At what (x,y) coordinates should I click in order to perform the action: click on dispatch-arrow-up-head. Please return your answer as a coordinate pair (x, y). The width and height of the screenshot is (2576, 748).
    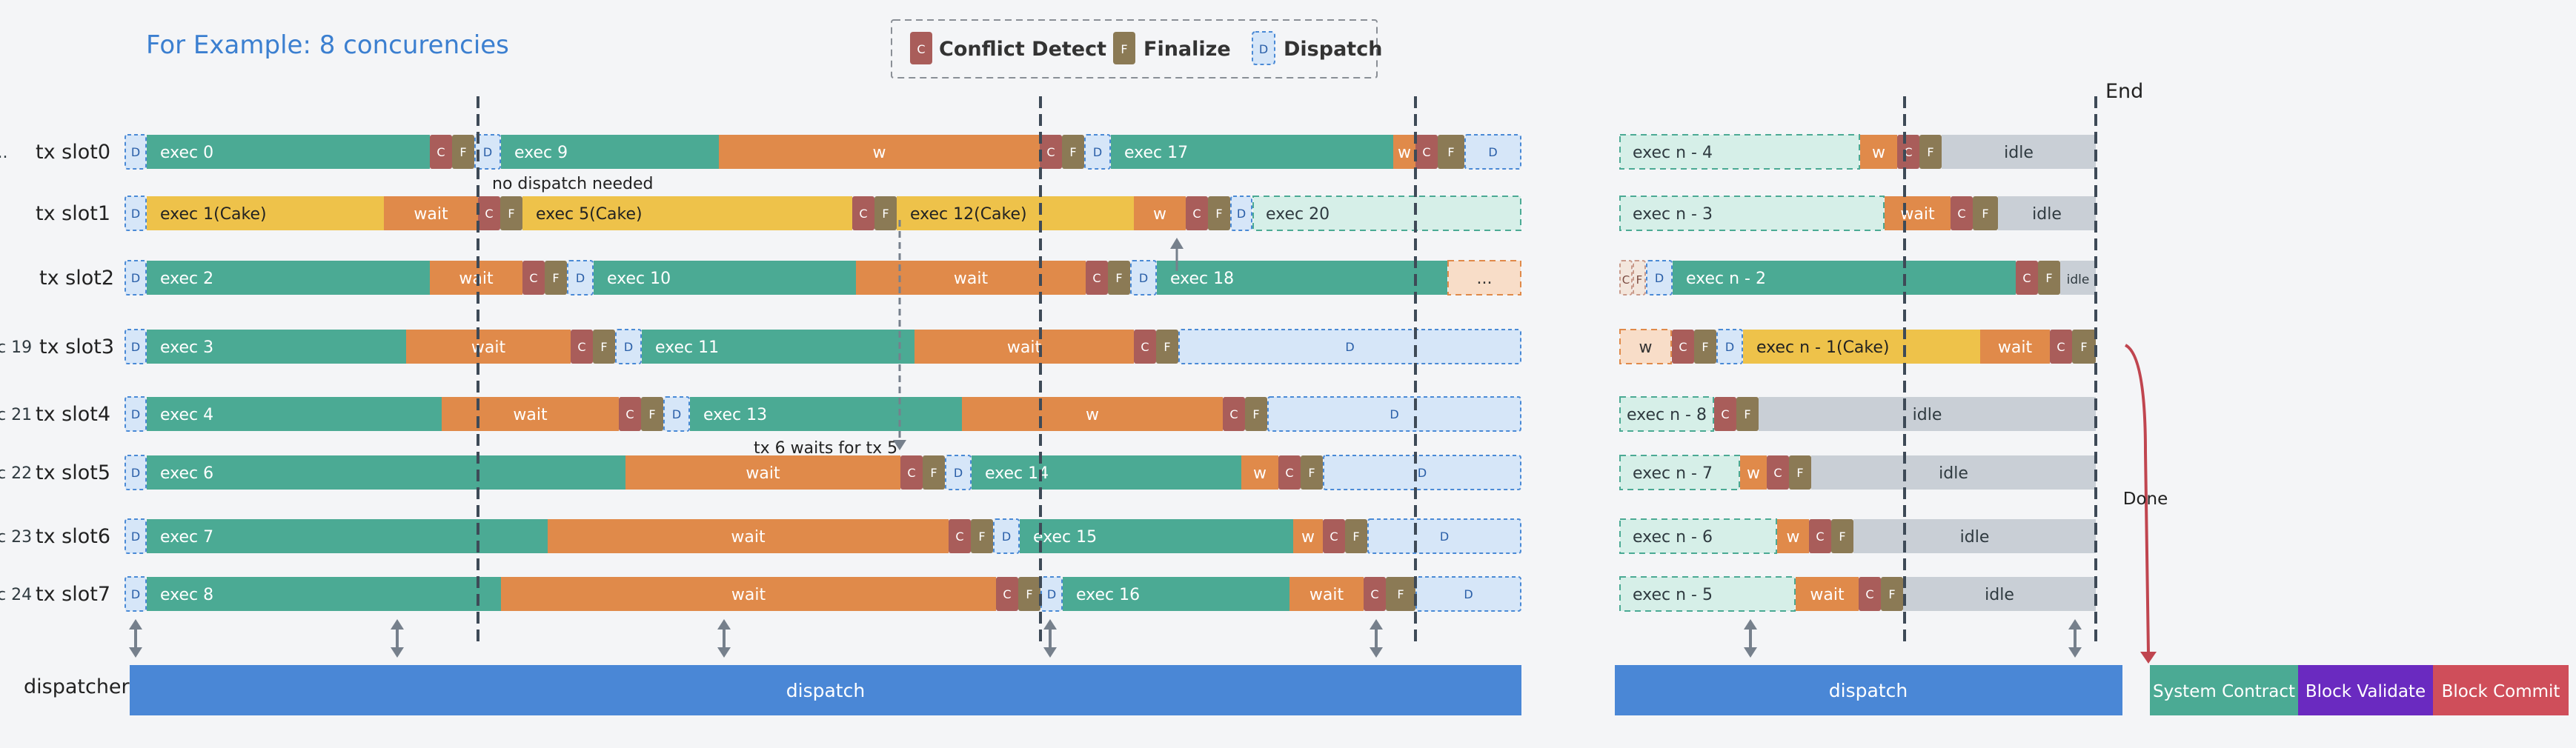
    Looking at the image, I should click on (397, 624).